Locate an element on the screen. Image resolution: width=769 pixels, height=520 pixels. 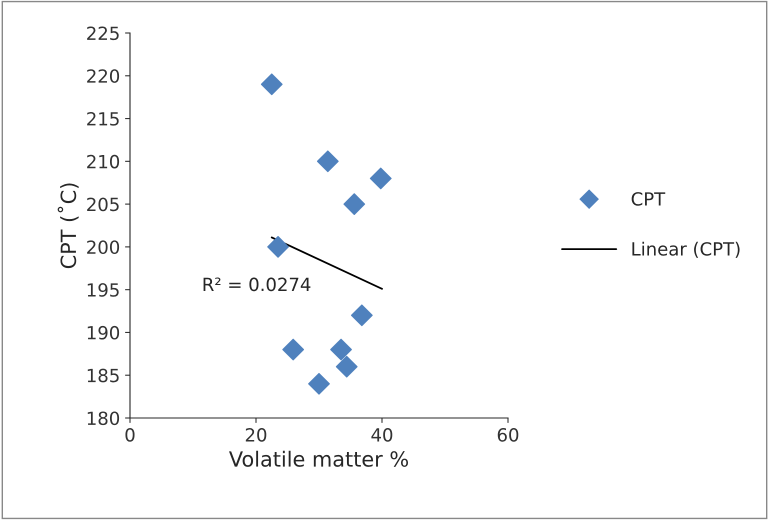
y-tick-label: 210 is located at coordinates (103, 161).